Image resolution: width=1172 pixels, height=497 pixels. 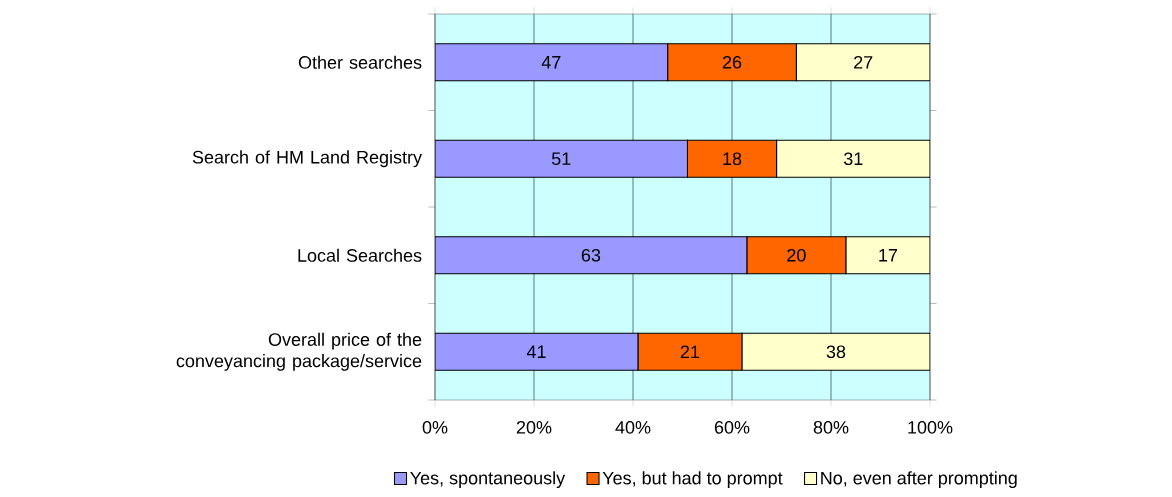 What do you see at coordinates (692, 480) in the screenshot?
I see `legend-label: Yes, but had to prompt` at bounding box center [692, 480].